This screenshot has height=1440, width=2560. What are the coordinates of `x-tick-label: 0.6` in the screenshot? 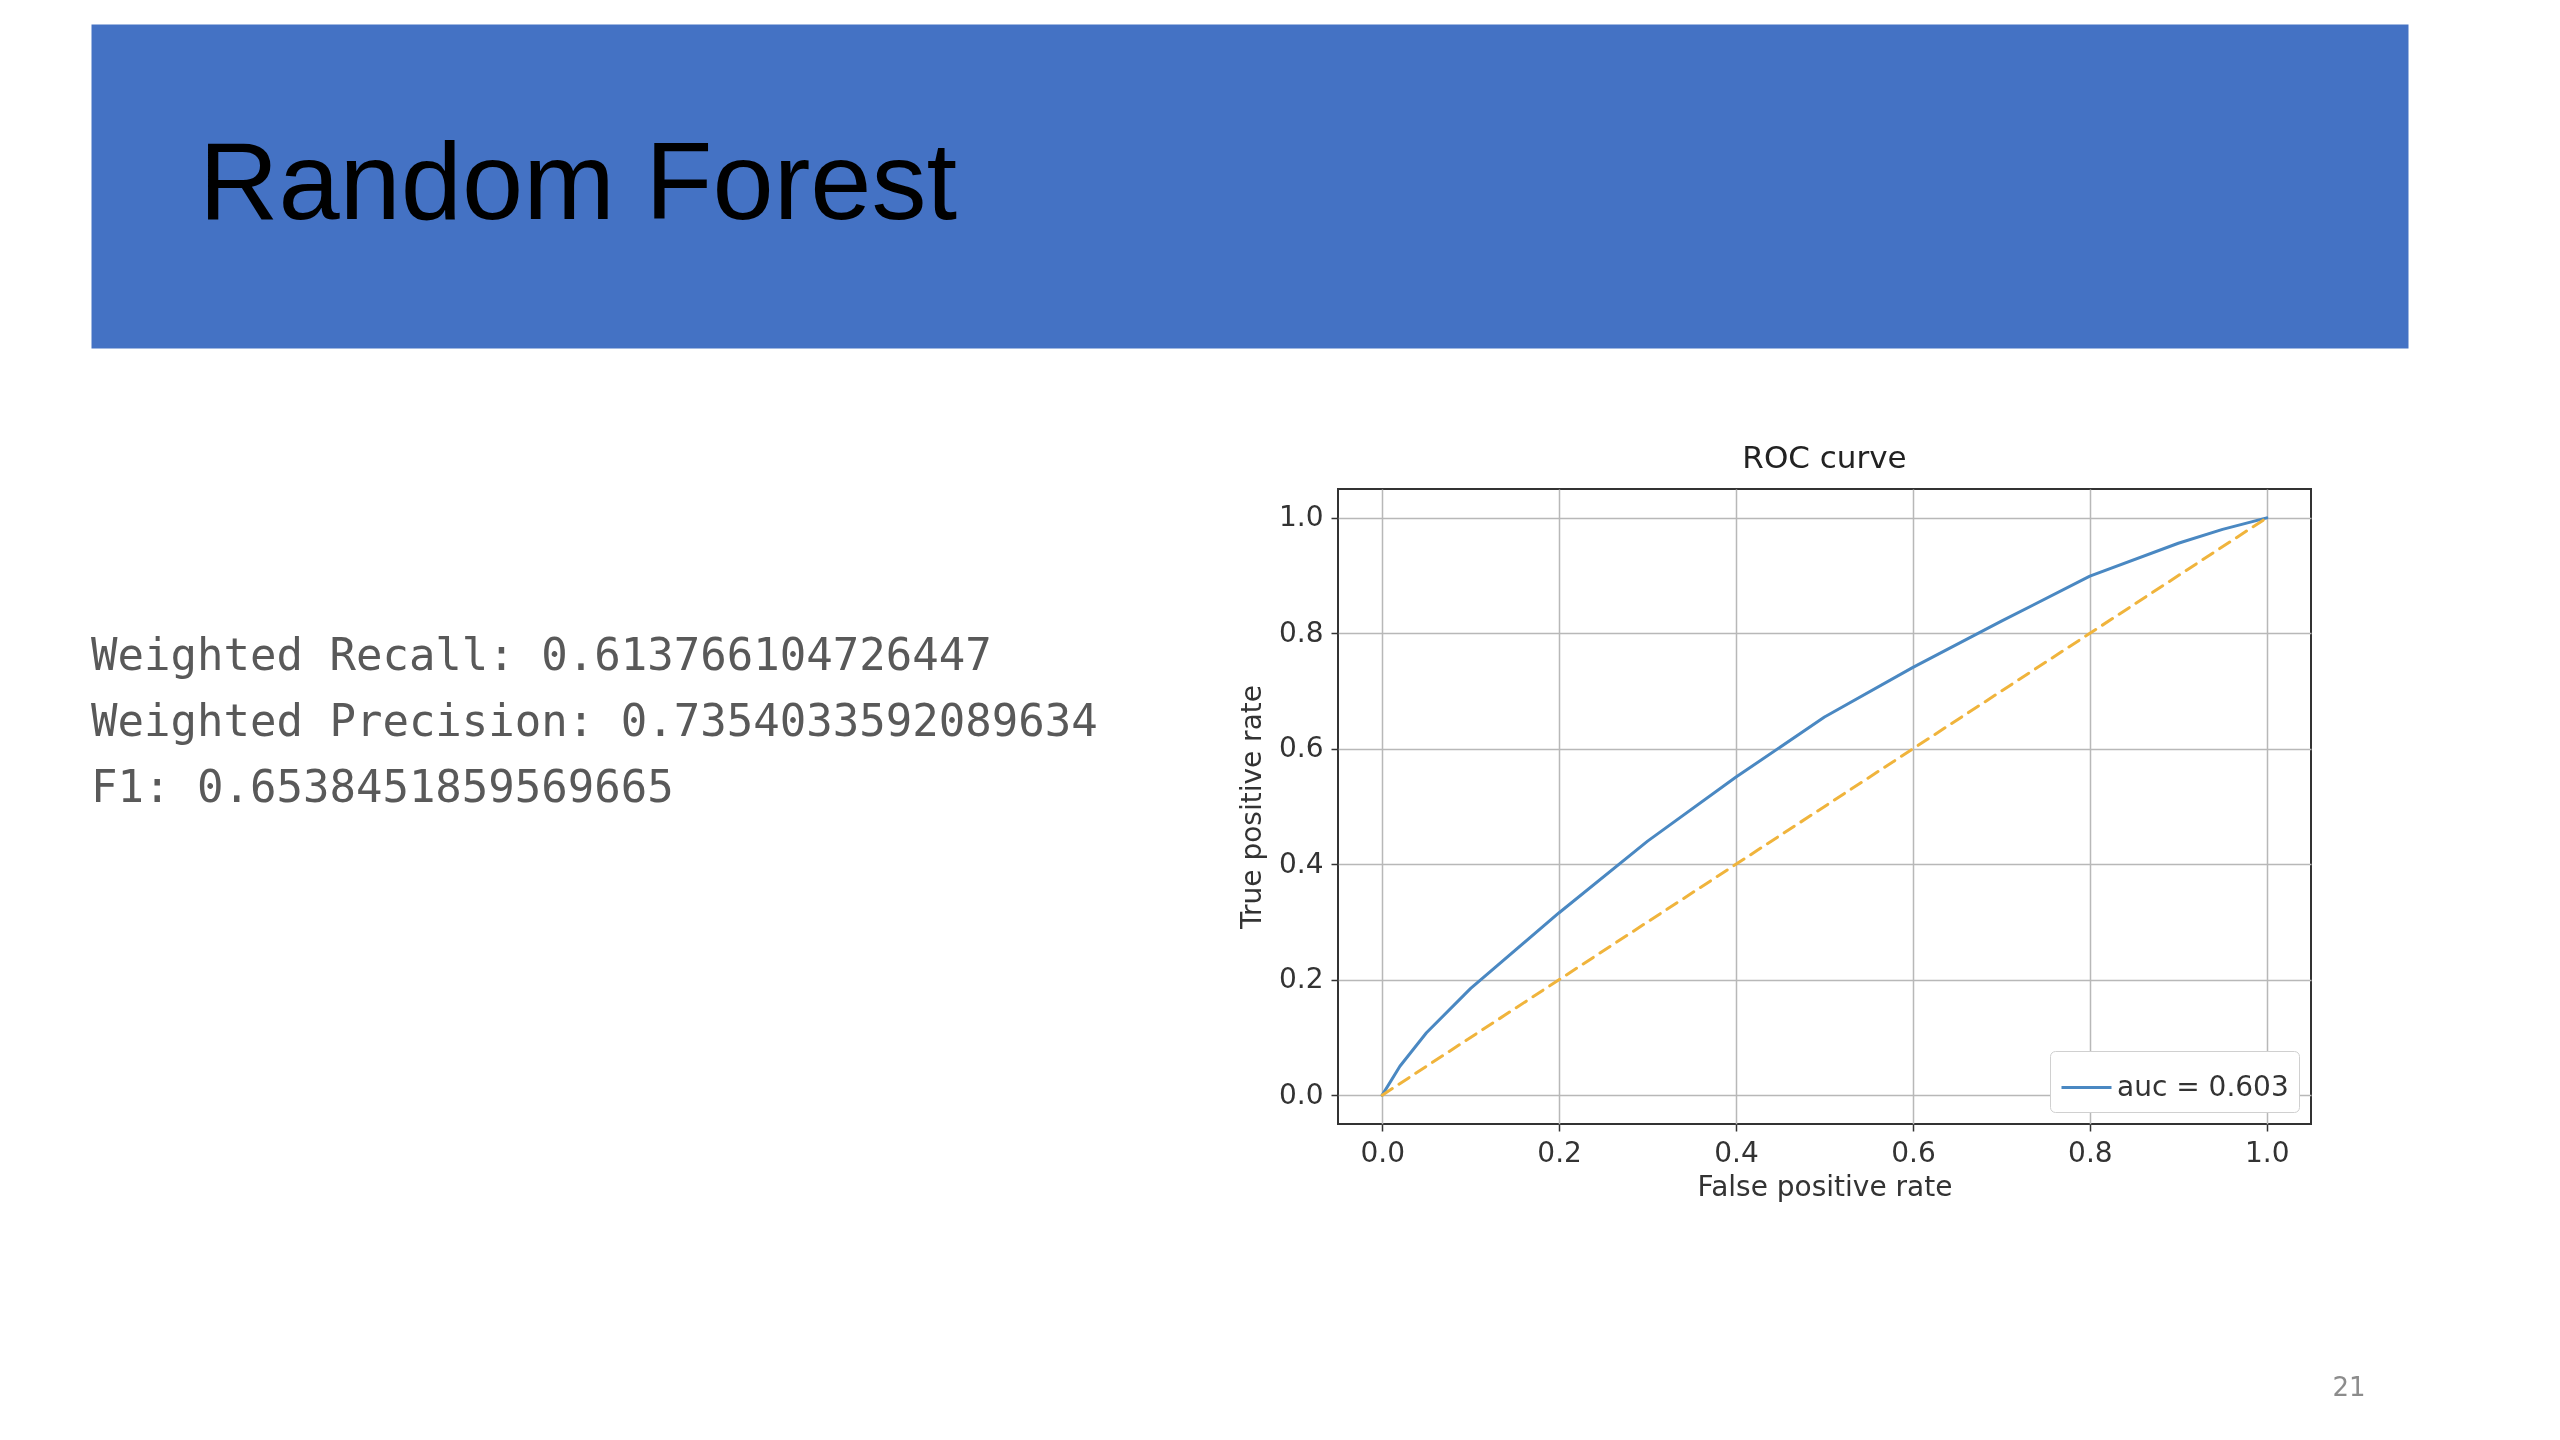 It's located at (1913, 1152).